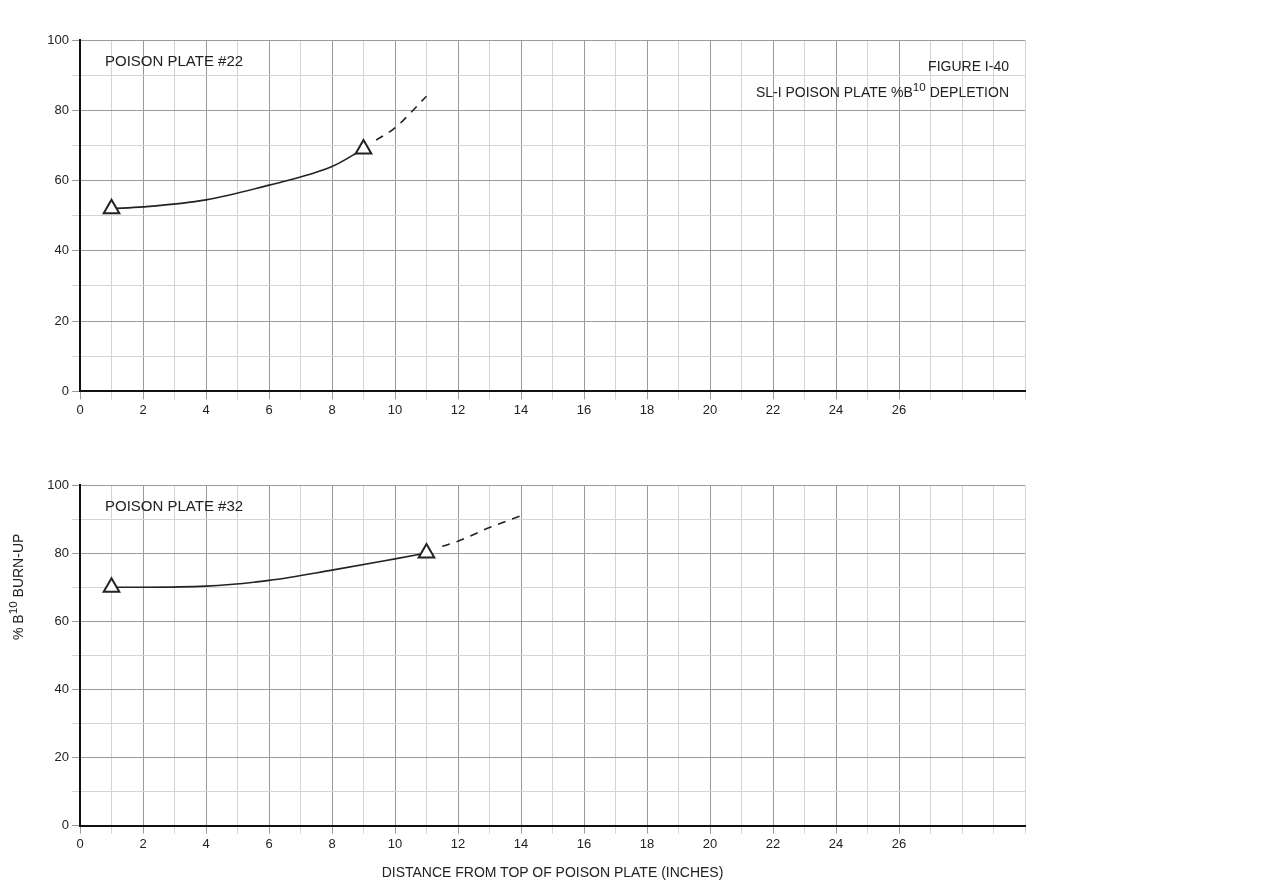 The width and height of the screenshot is (1279, 890). What do you see at coordinates (552, 872) in the screenshot?
I see `x-axis-title: DISTANCE FROM TOP OF POISON PLATE (INCHES)` at bounding box center [552, 872].